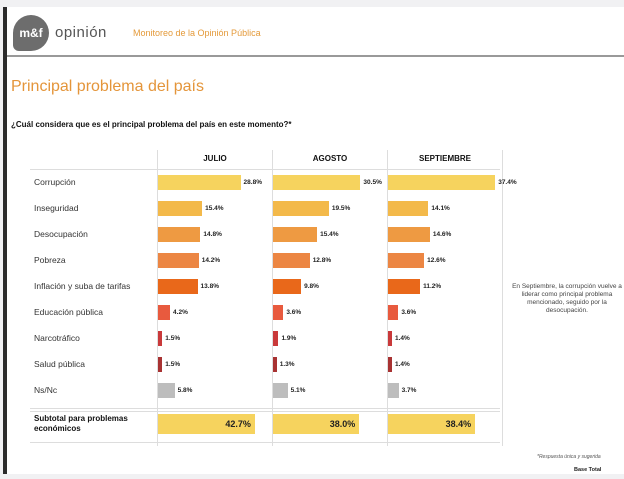 This screenshot has width=624, height=479. Describe the element at coordinates (82, 286) in the screenshot. I see `category-label: Inflación y suba de tarifas` at that location.